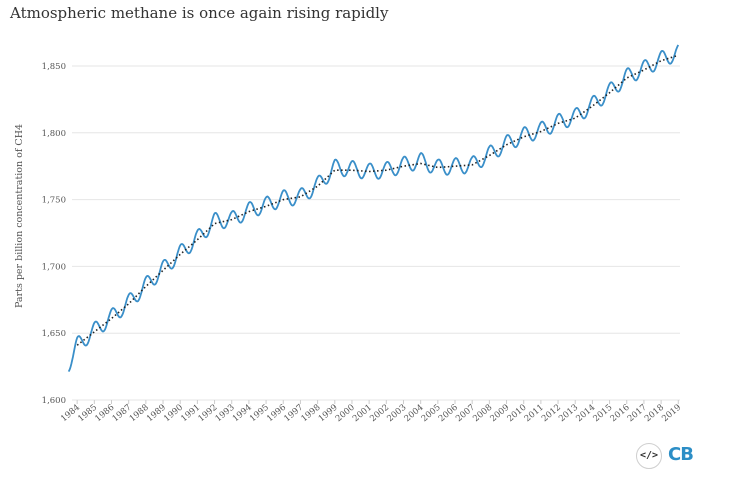  I want to click on y-tick-labels: 1,600 1,650 1,700 1,750 1,800 1,850, so click(54, 234).